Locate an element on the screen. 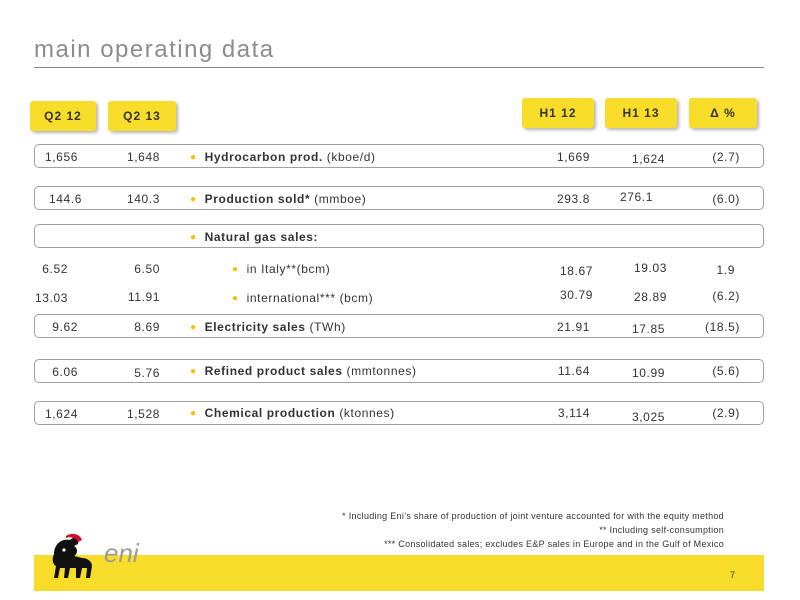 This screenshot has width=800, height=600. row-label: ● Chemical production (ktonnes) is located at coordinates (292, 413).